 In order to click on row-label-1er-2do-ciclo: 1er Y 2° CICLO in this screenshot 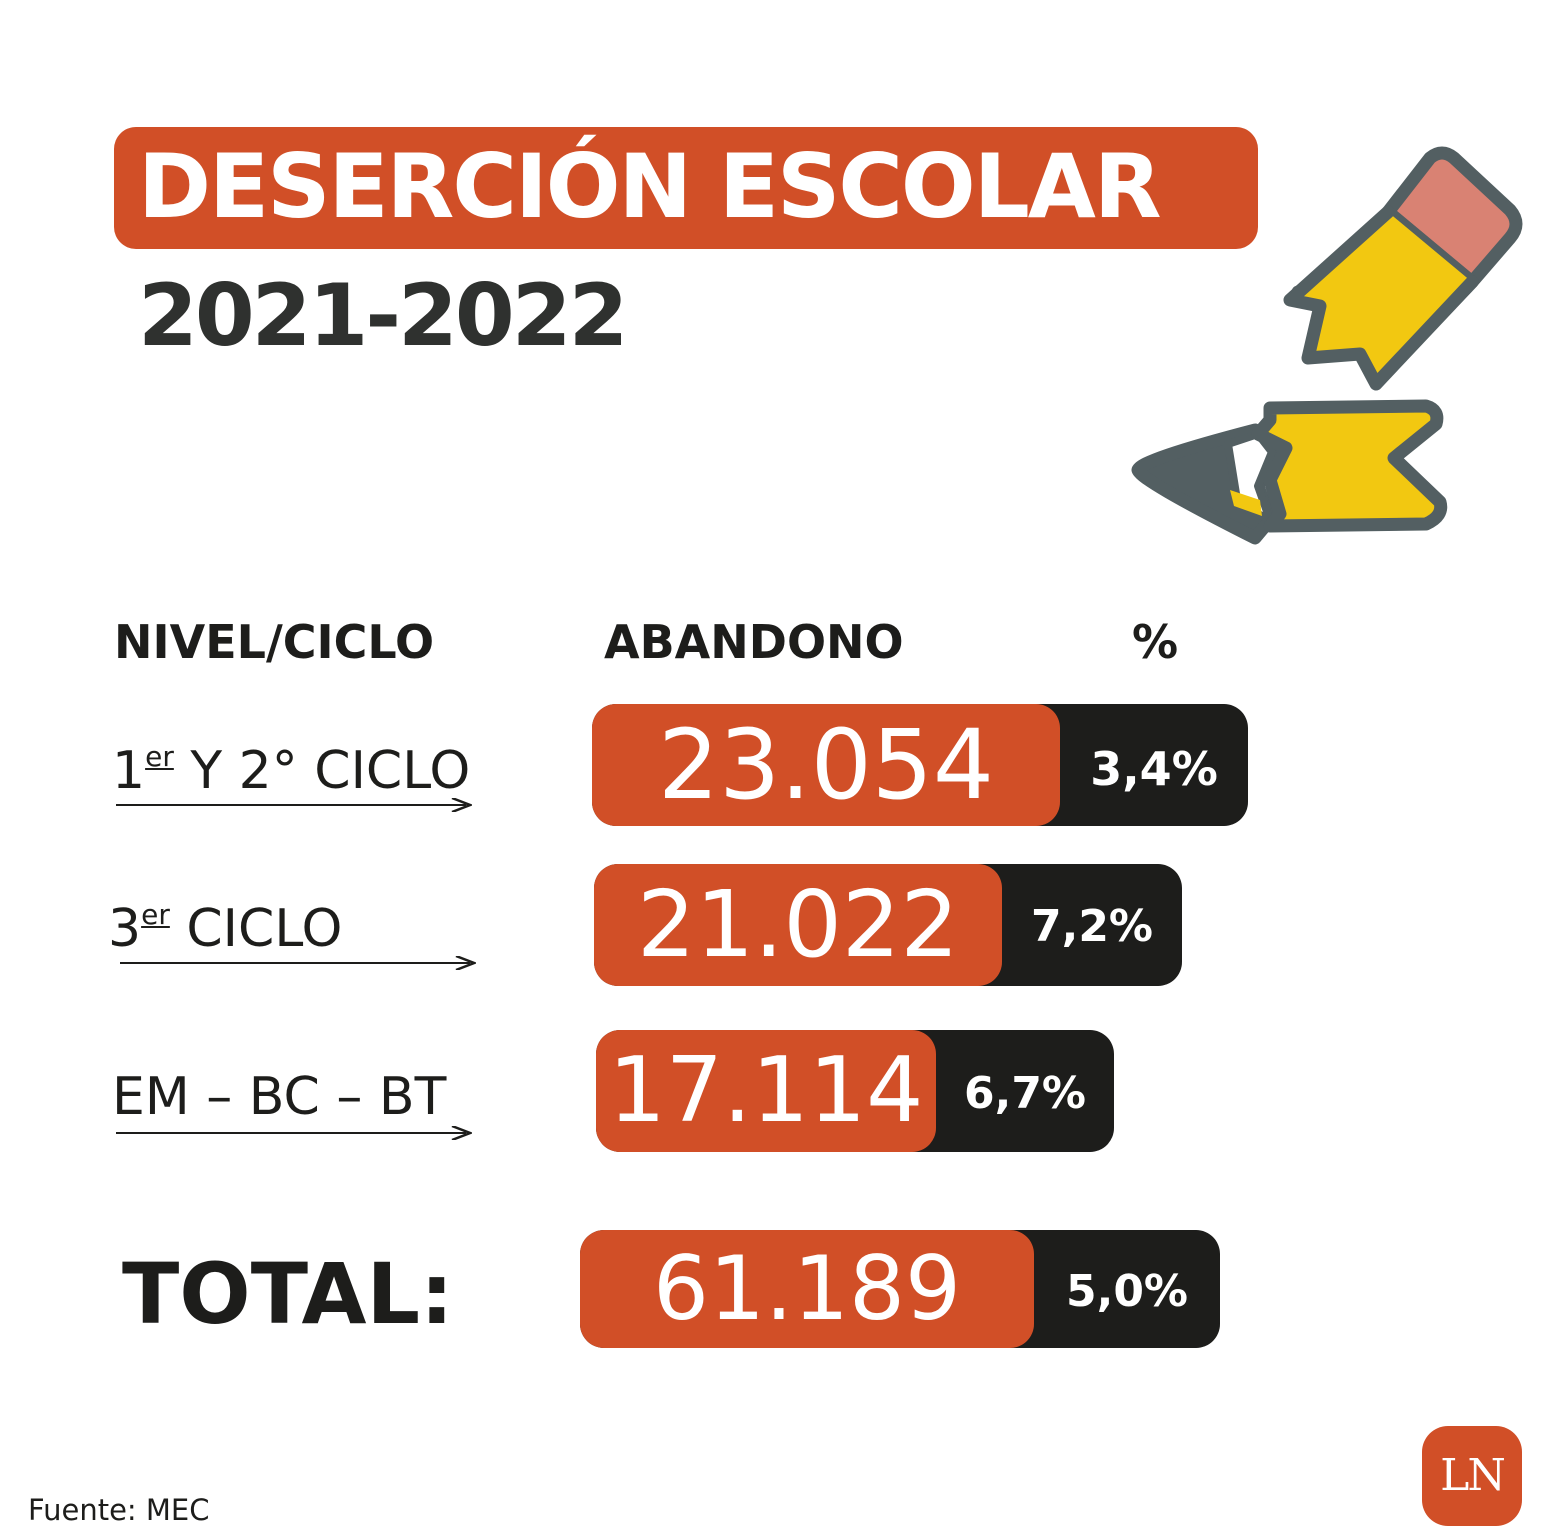, I will do `click(291, 770)`.